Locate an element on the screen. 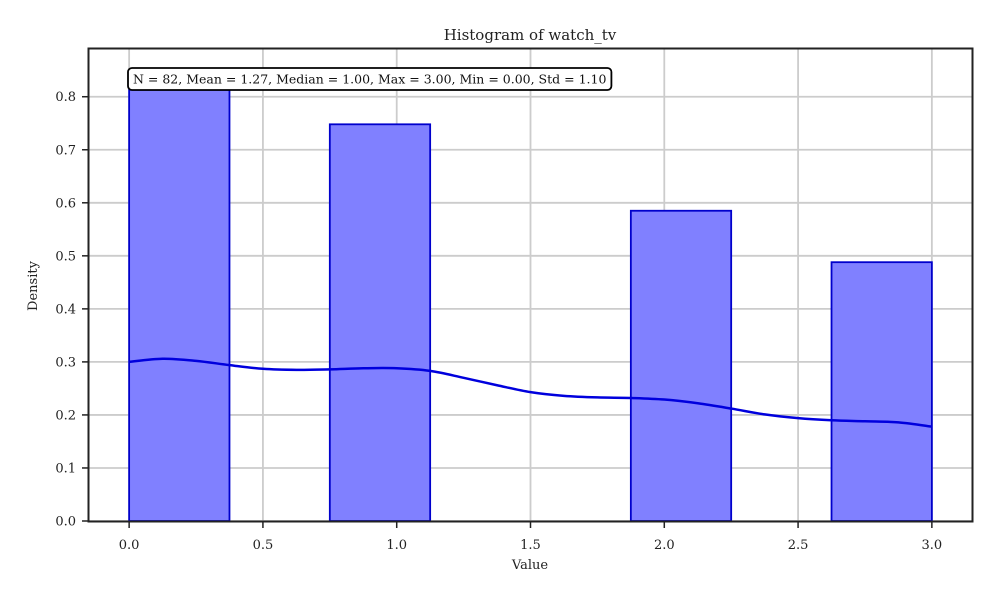  x-tick-label: 0.5 is located at coordinates (263, 545).